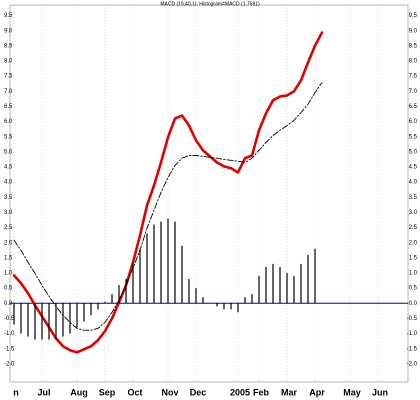  Describe the element at coordinates (8, 274) in the screenshot. I see `y-tick-label: 1.0` at that location.